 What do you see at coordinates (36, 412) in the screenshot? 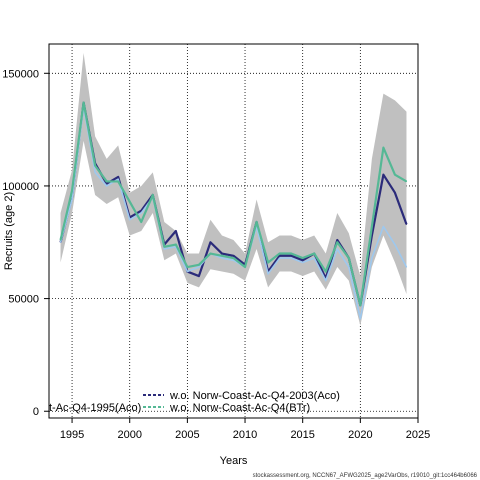
I see `y-tick-label: 0` at bounding box center [36, 412].